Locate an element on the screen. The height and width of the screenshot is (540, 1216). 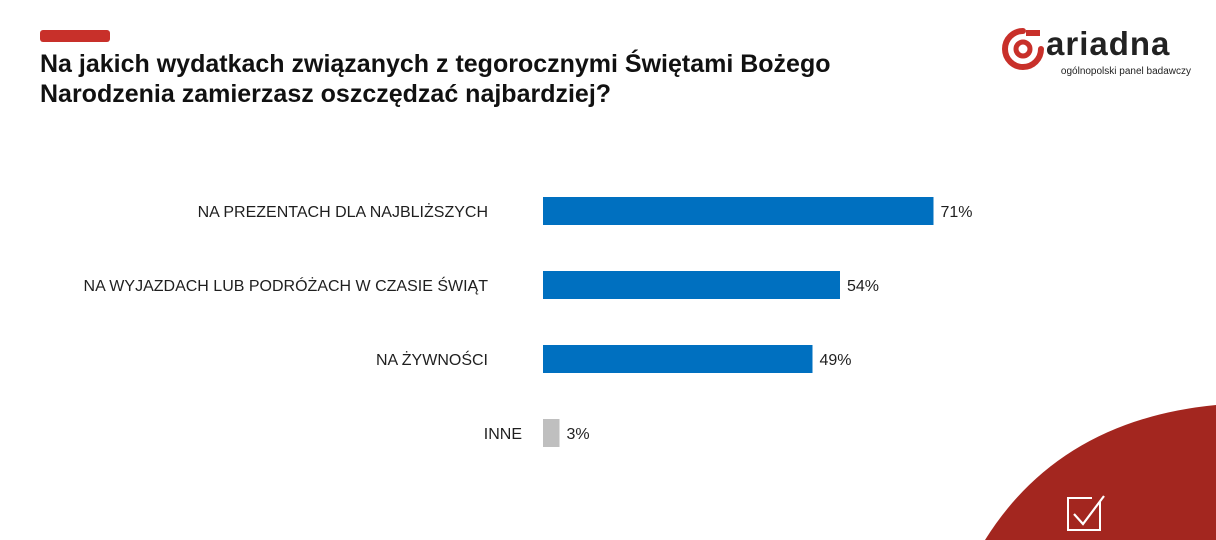
brand-logo: ariadna ogólnopolski panel badawczy is located at coordinates (1099, 54).